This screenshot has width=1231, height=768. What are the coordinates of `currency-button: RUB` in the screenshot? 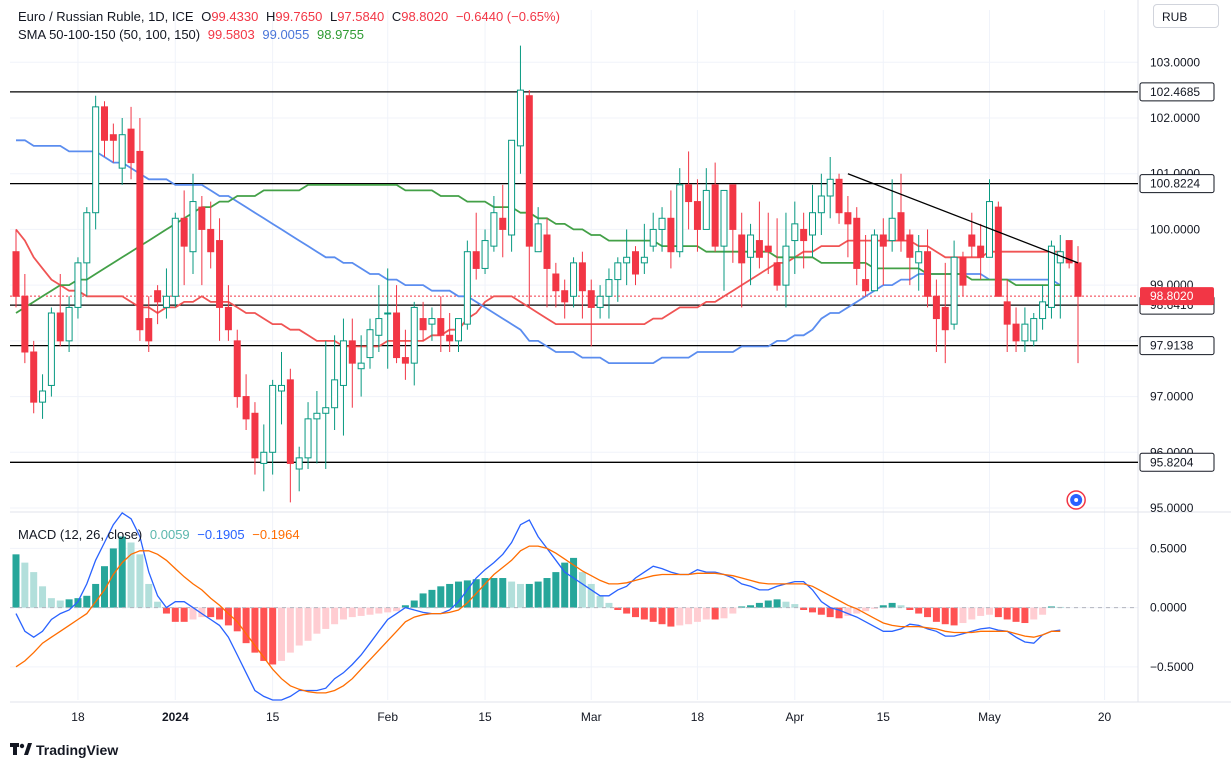 It's located at (1186, 16).